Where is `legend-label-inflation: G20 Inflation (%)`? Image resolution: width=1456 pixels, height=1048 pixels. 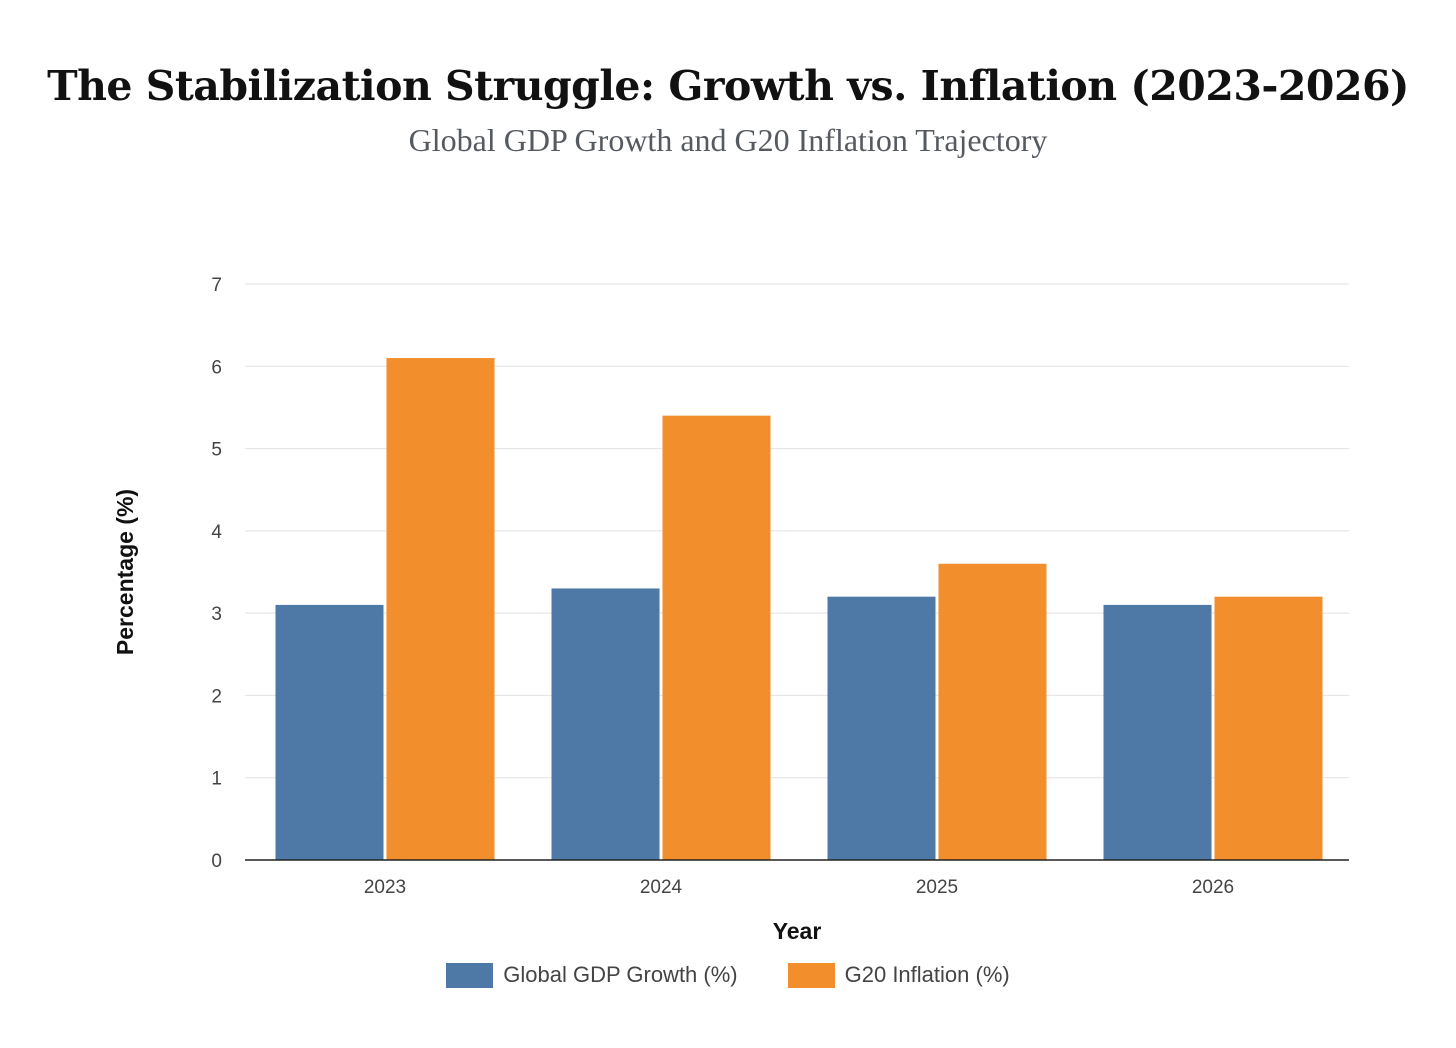 legend-label-inflation: G20 Inflation (%) is located at coordinates (927, 974).